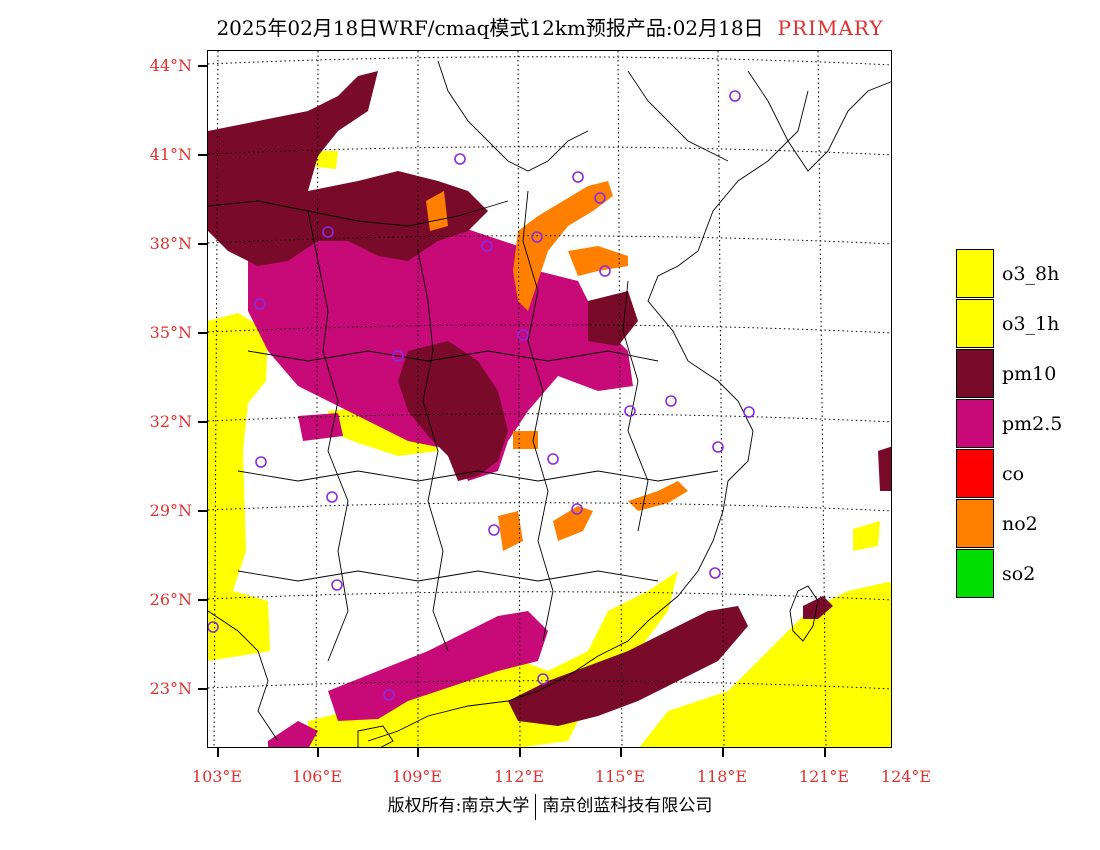 Image resolution: width=1100 pixels, height=850 pixels. Describe the element at coordinates (170, 65) in the screenshot. I see `lat-label-44: 44°N` at that location.